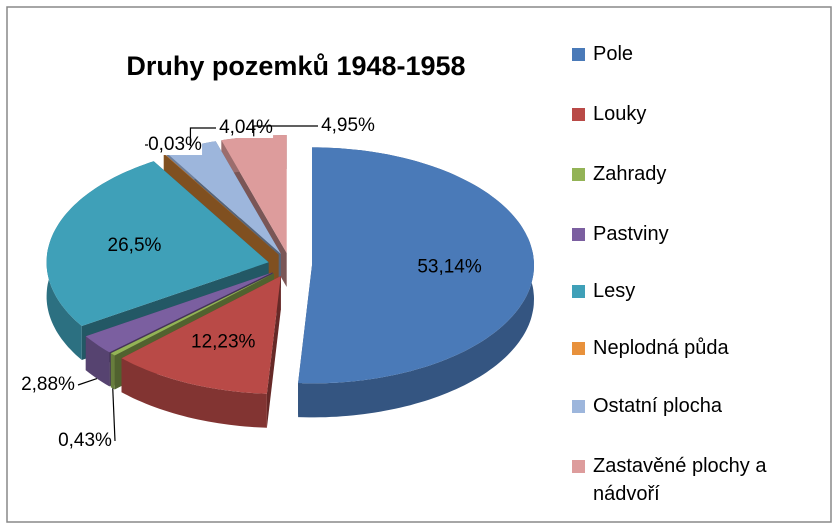 This screenshot has width=838, height=529. I want to click on data-label: 4,04%, so click(246, 127).